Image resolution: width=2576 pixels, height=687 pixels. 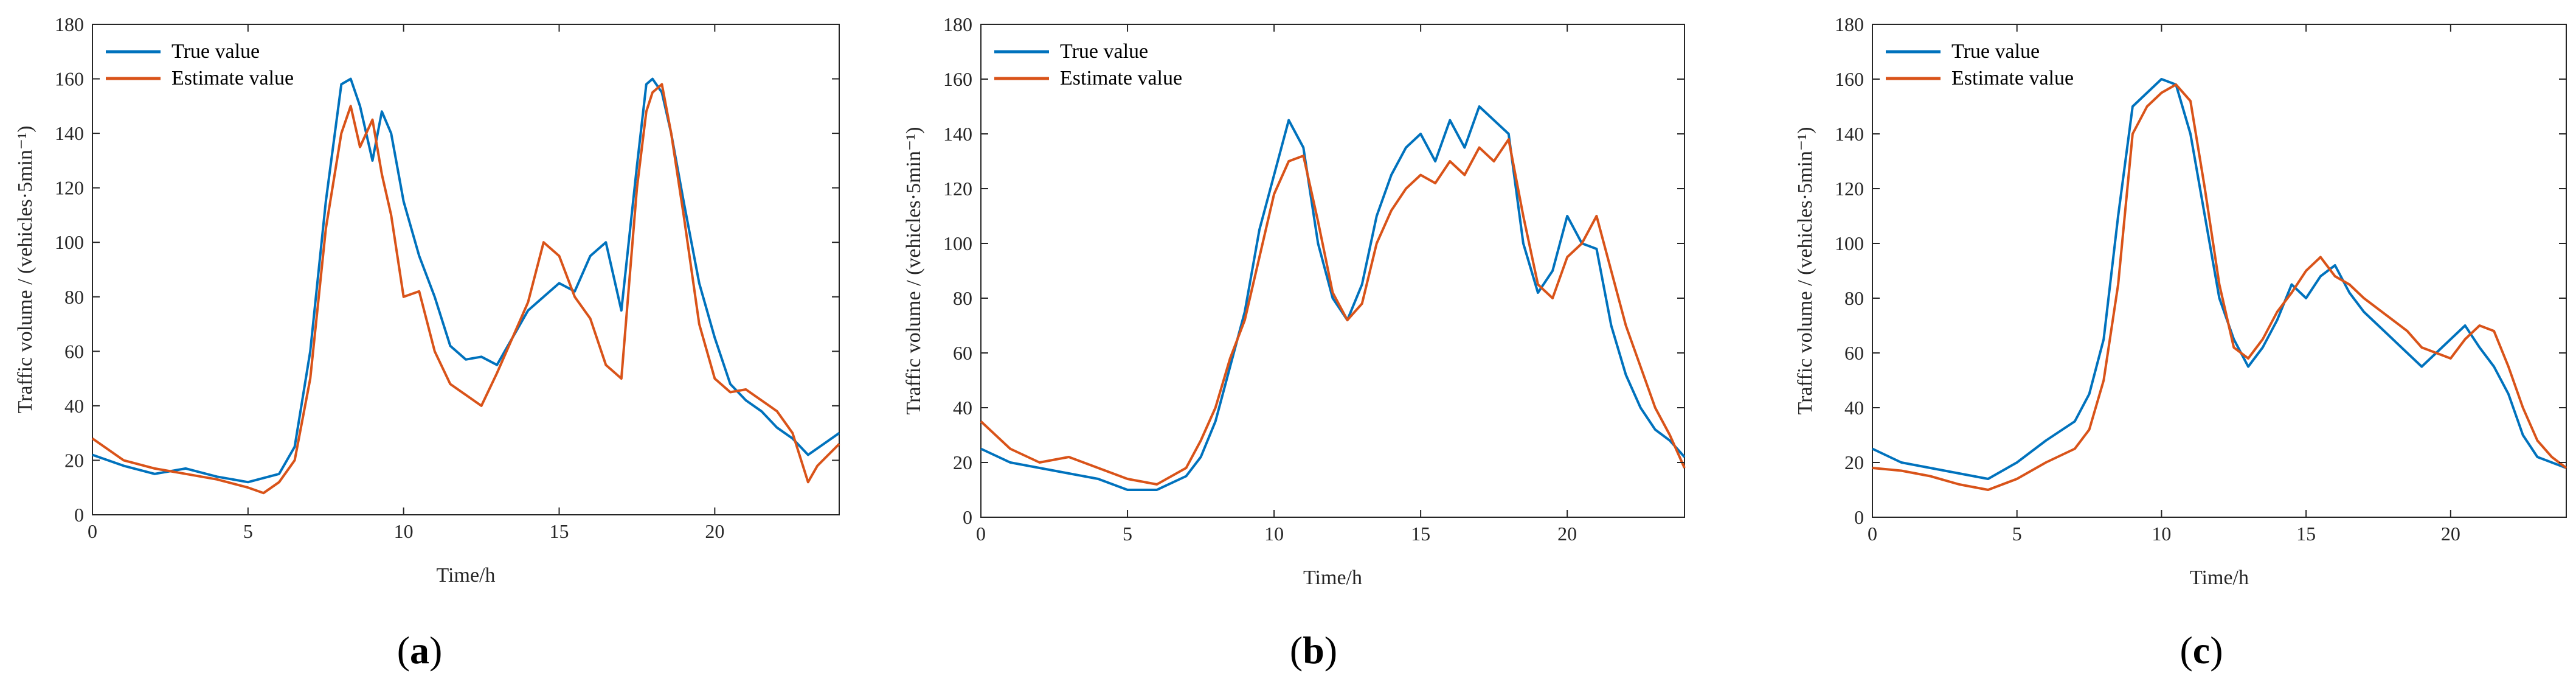 I want to click on series-line-estimate, so click(x=1333, y=312).